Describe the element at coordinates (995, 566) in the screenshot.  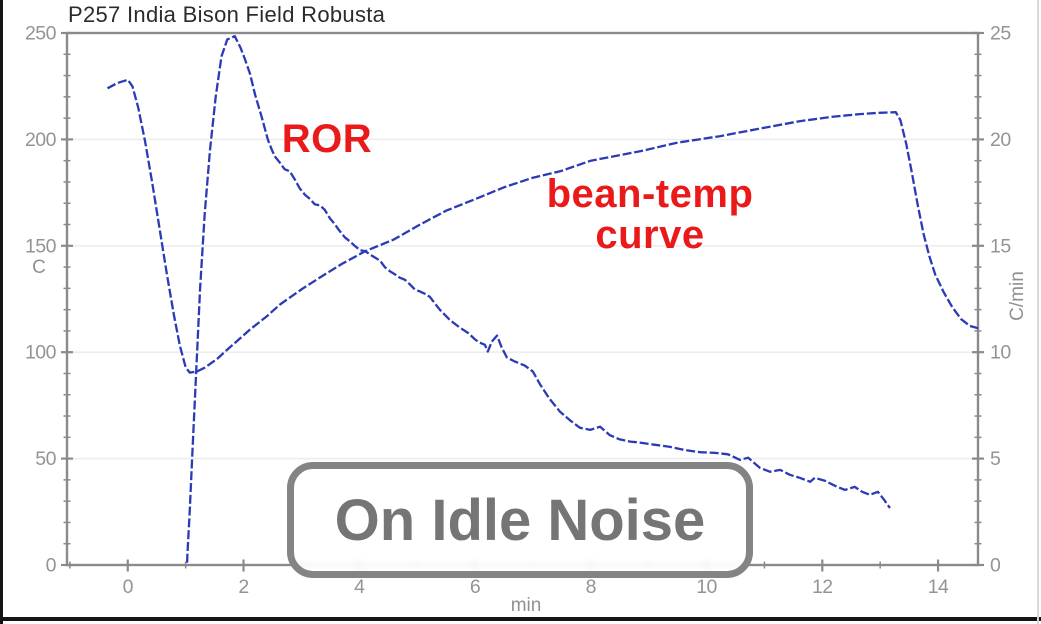
I see `y-right-tick-label: 0` at that location.